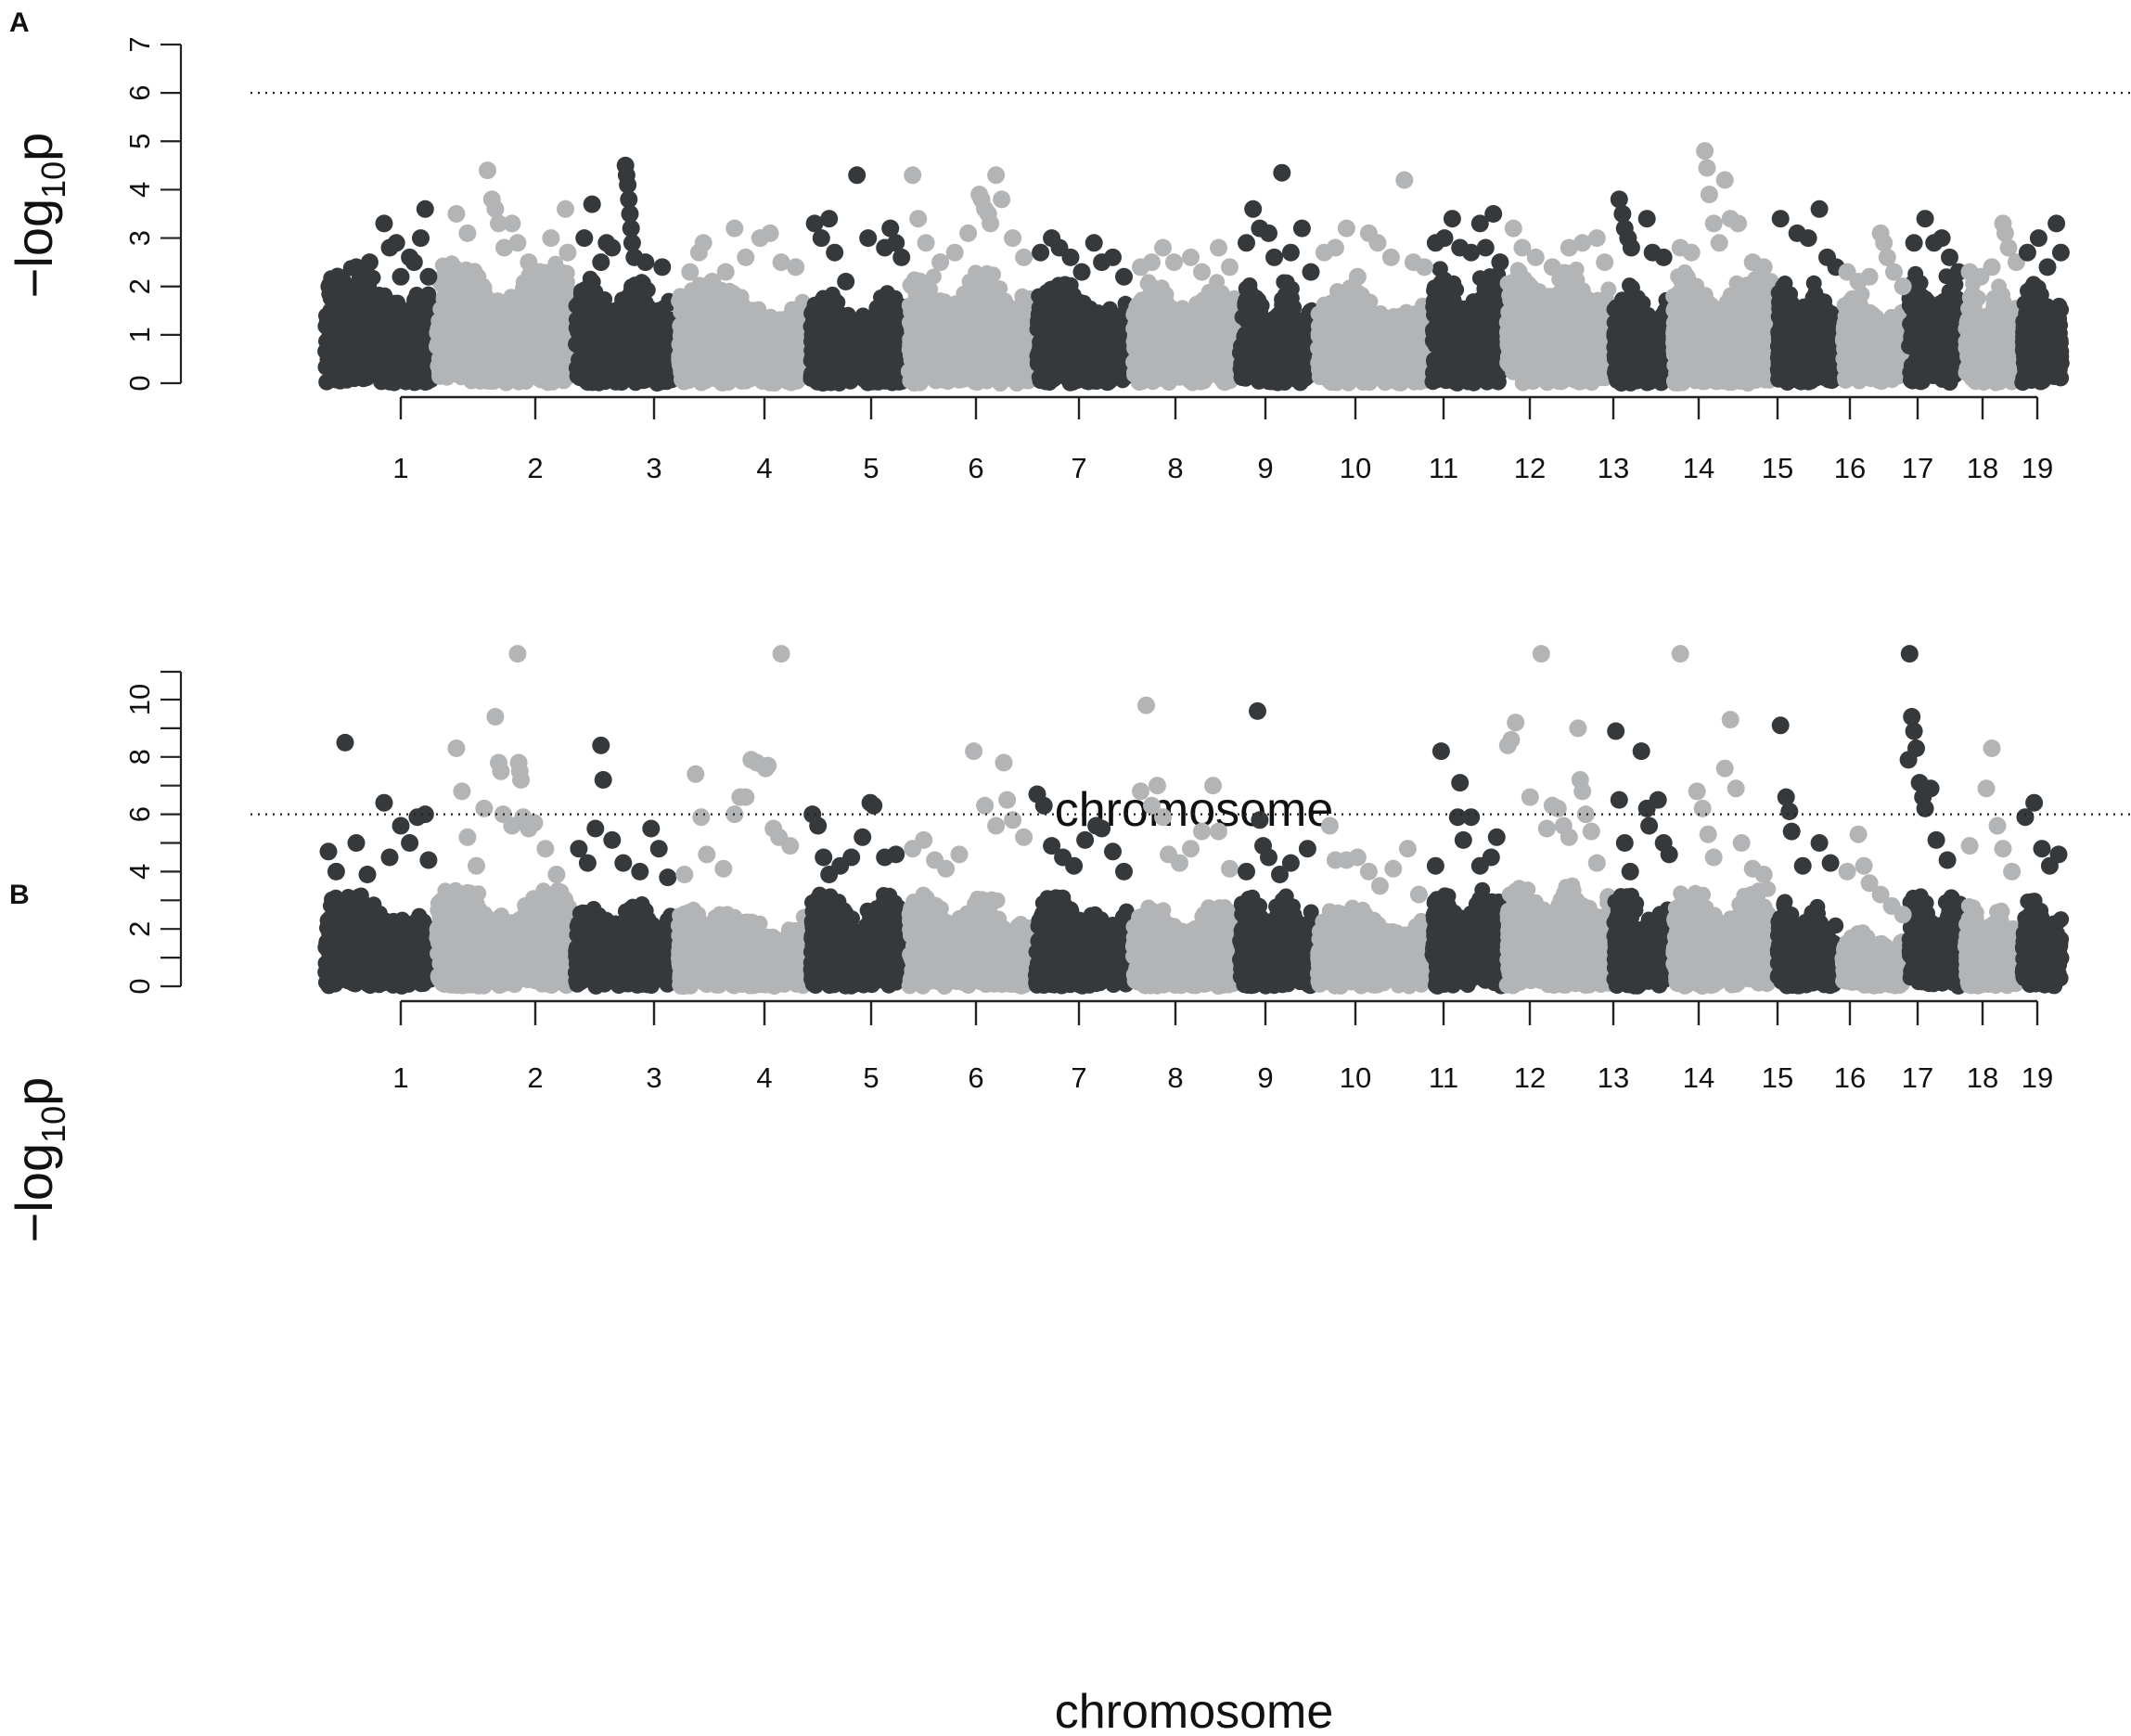 The width and height of the screenshot is (2131, 1736). What do you see at coordinates (379, 326) in the screenshot?
I see `panel-a-chr-1-dense-points` at bounding box center [379, 326].